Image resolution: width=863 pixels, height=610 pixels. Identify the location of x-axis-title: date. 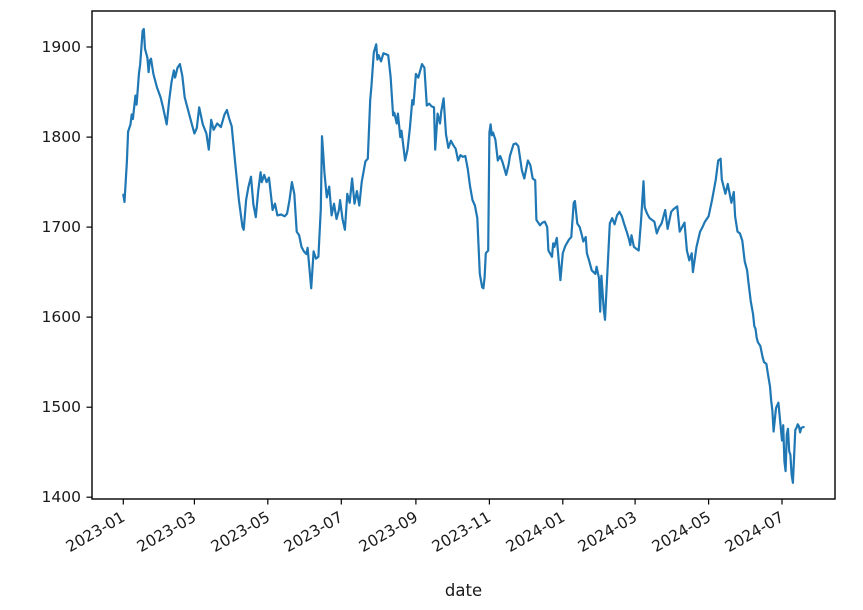
(463, 590).